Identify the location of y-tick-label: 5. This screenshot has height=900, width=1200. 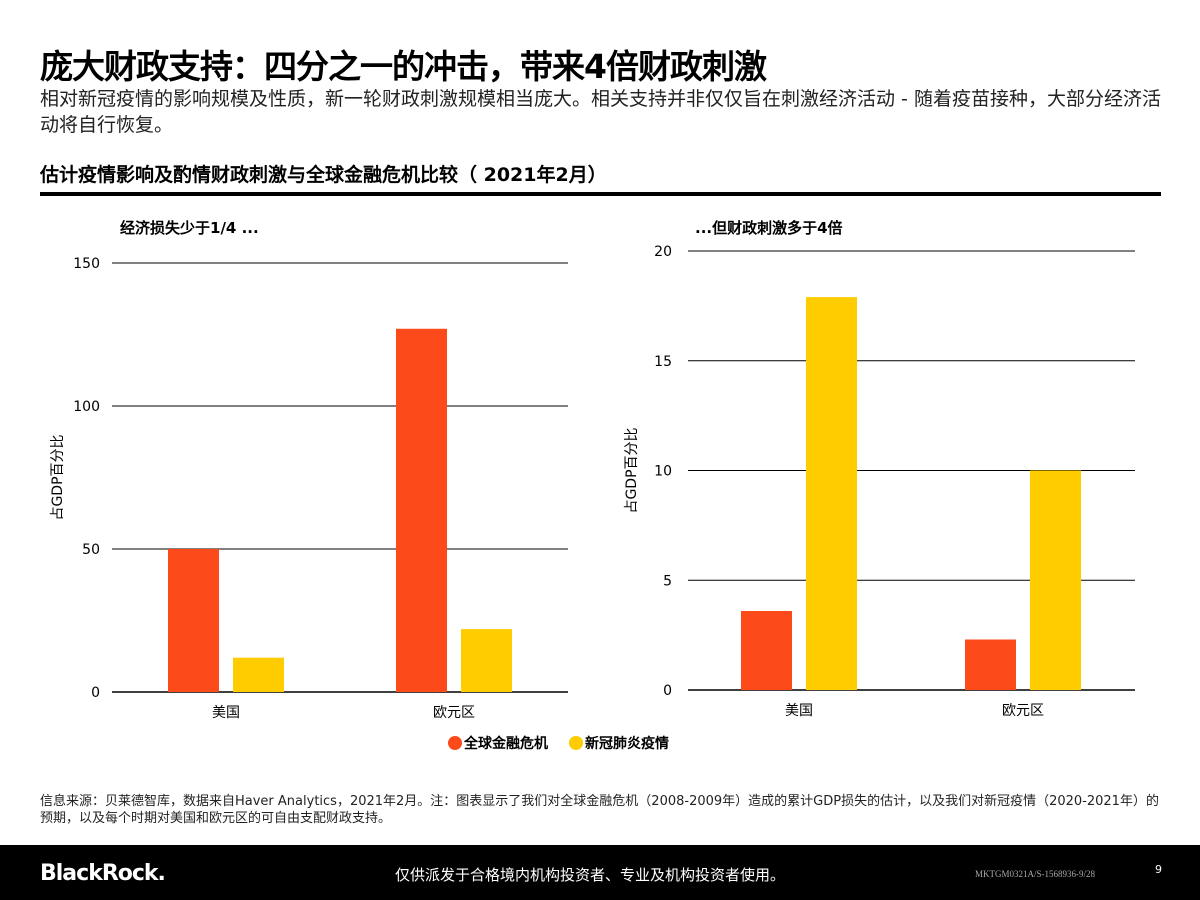
(667, 581).